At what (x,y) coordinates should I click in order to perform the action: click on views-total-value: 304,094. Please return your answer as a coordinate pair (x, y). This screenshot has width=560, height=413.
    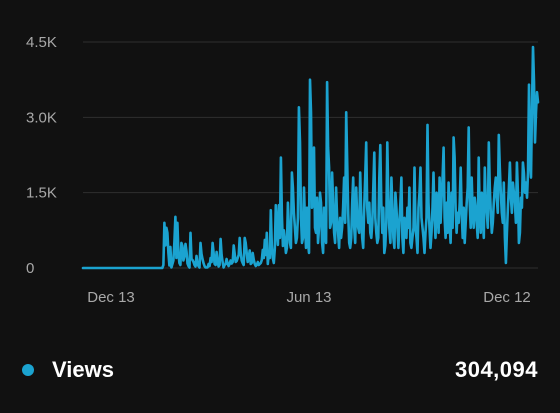
    Looking at the image, I should click on (496, 369).